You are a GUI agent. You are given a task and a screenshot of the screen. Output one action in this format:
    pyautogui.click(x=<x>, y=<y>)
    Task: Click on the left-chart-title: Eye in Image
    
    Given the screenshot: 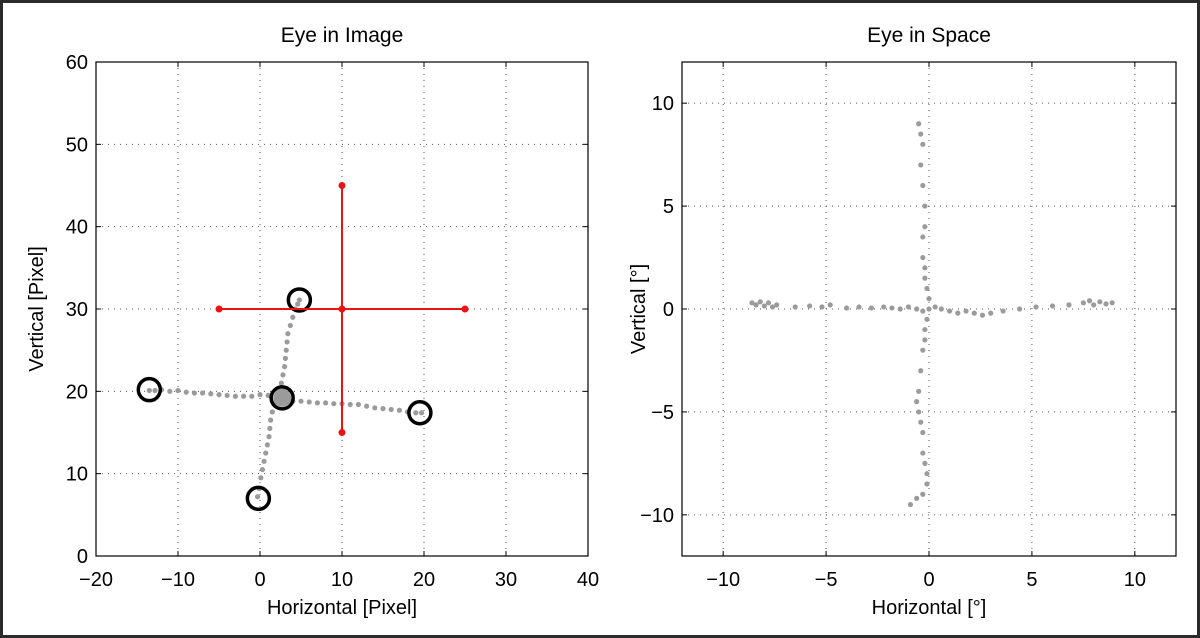 What is the action you would take?
    pyautogui.click(x=342, y=35)
    